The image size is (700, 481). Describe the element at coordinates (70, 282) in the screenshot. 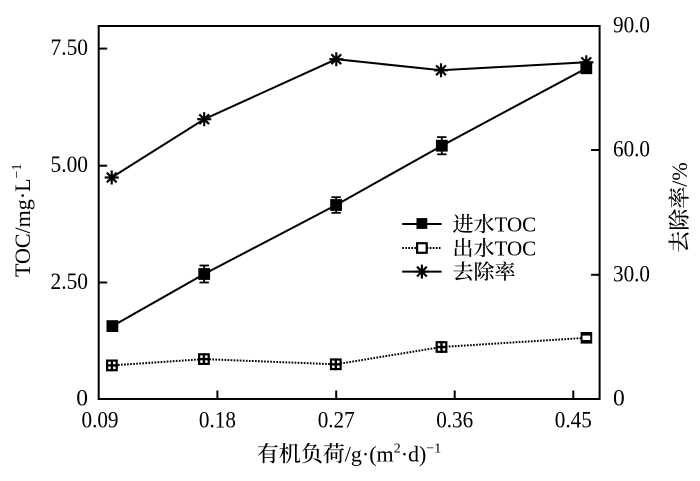

I see `svg-text: 2.50` at that location.